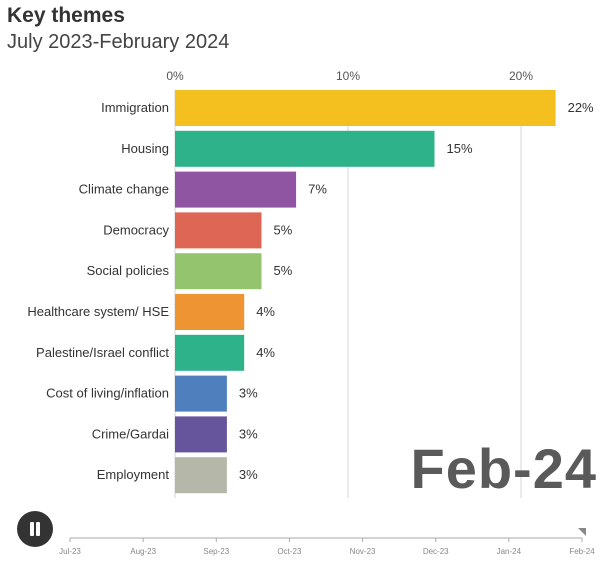 The width and height of the screenshot is (613, 577). What do you see at coordinates (128, 270) in the screenshot?
I see `category-label: Social policies` at bounding box center [128, 270].